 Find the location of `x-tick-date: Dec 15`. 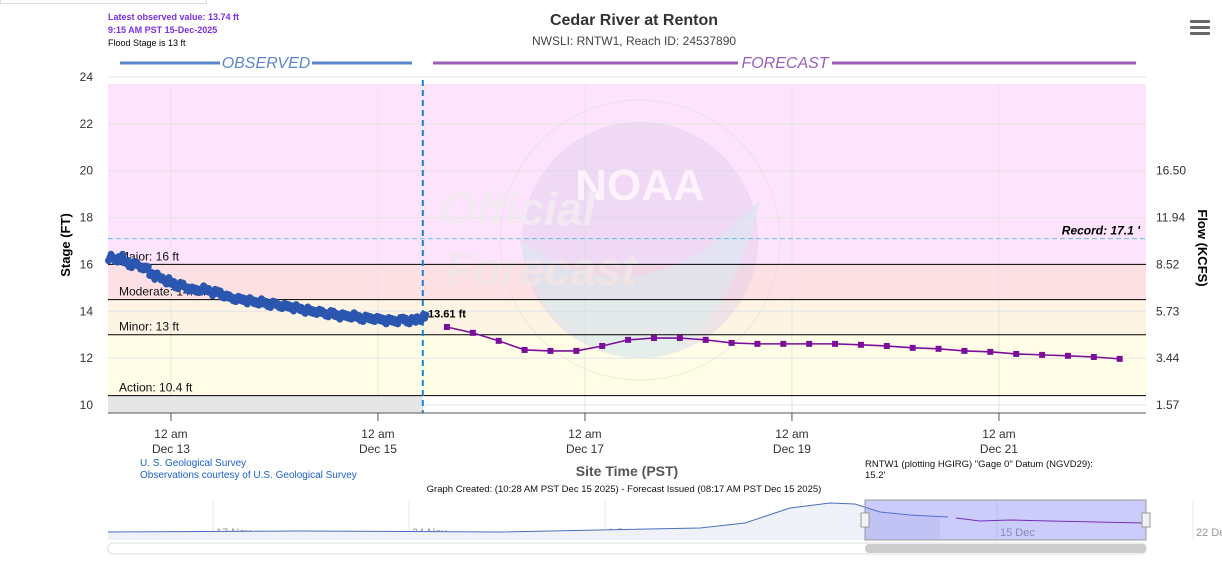

x-tick-date: Dec 15 is located at coordinates (378, 449).